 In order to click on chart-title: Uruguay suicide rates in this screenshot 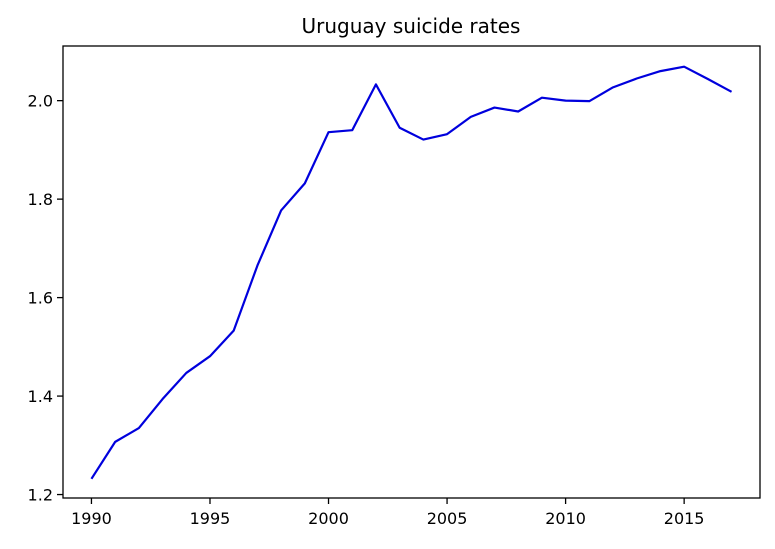, I will do `click(411, 26)`.